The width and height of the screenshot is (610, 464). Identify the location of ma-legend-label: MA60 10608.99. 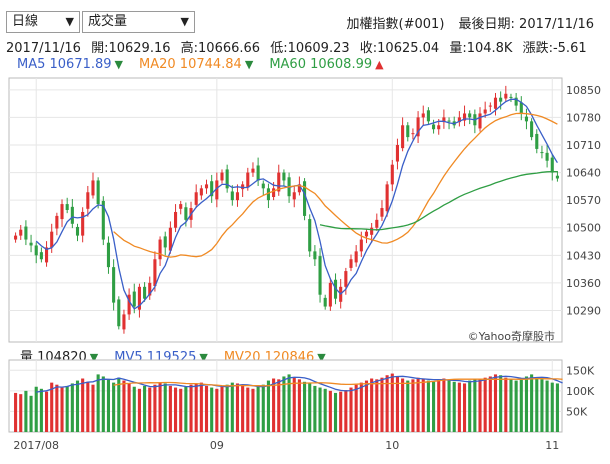
(321, 64).